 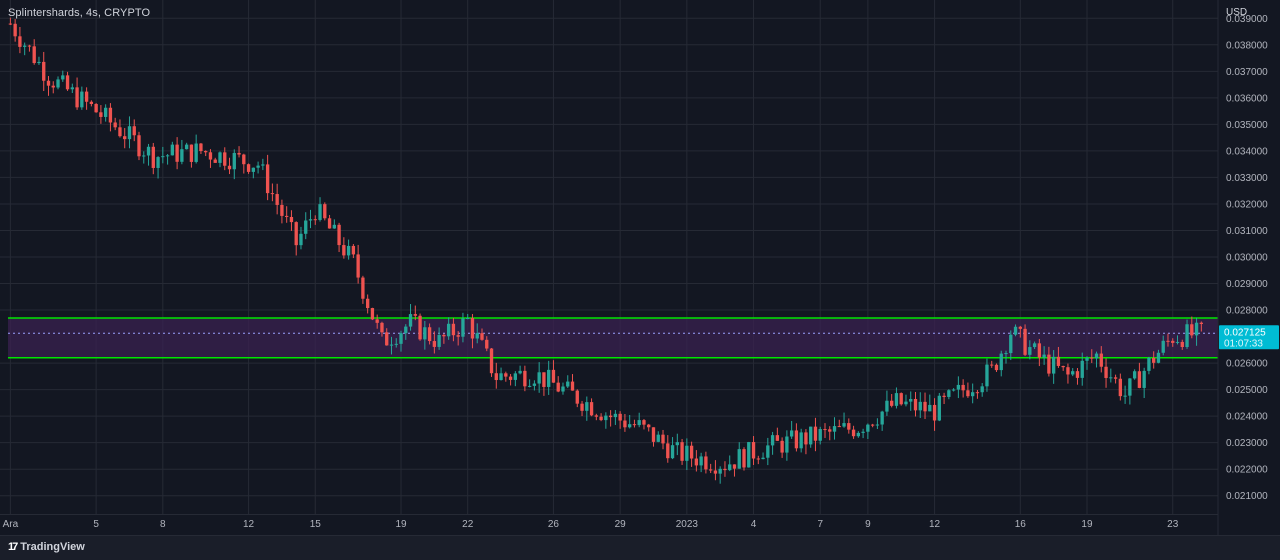 I want to click on price-tick-label: 0.023000, so click(x=1247, y=443).